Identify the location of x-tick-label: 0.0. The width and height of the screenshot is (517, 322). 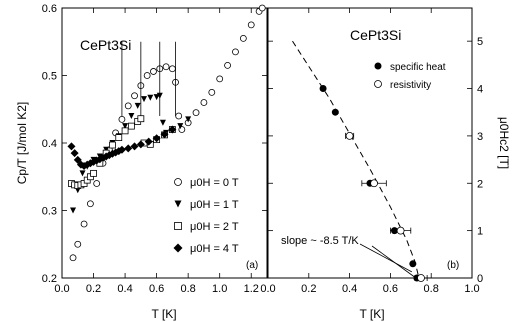
(267, 289).